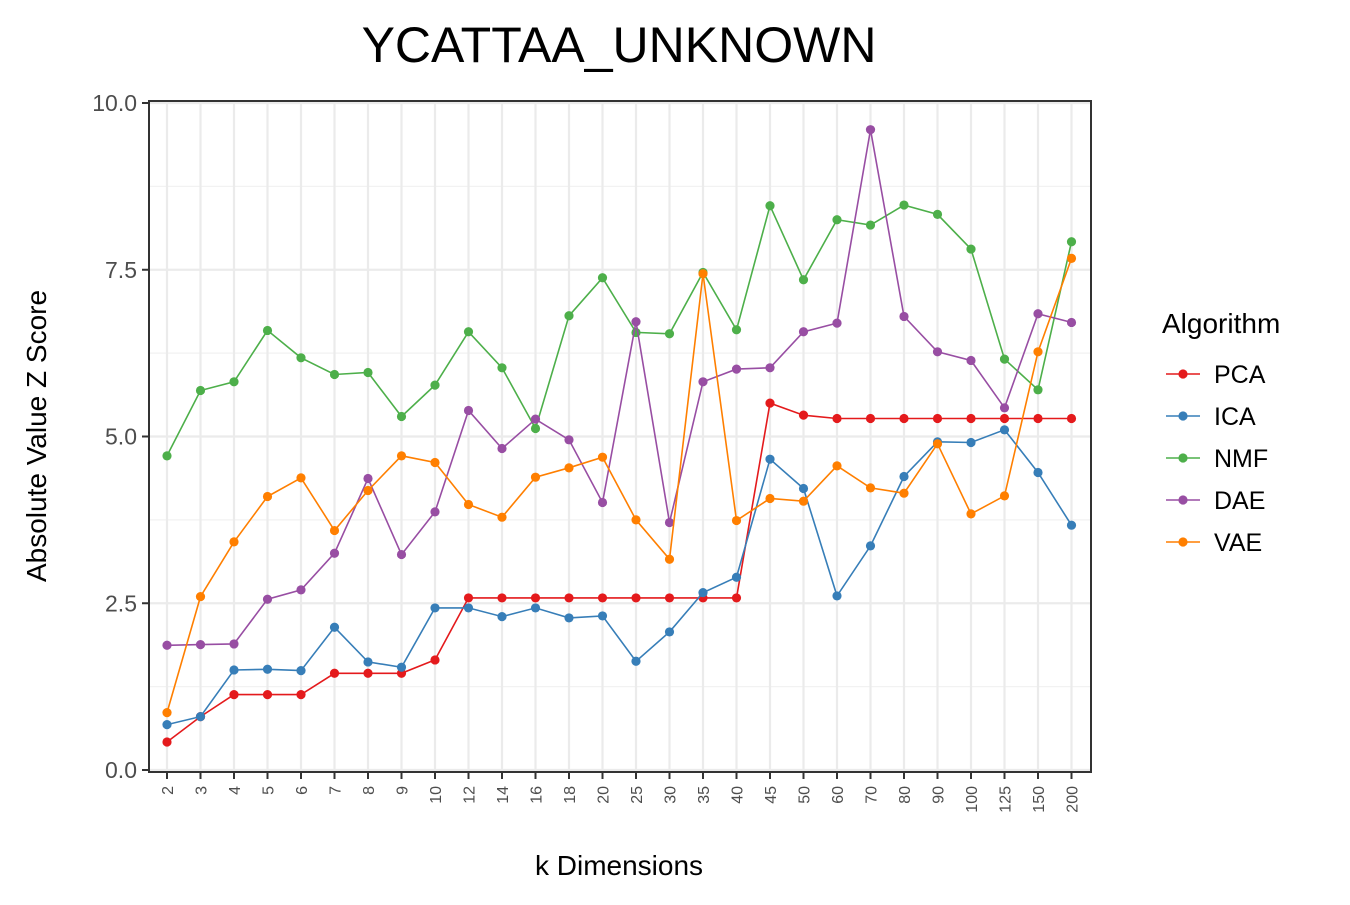 Image resolution: width=1350 pixels, height=905 pixels. What do you see at coordinates (637, 795) in the screenshot?
I see `x-tick-label: 25` at bounding box center [637, 795].